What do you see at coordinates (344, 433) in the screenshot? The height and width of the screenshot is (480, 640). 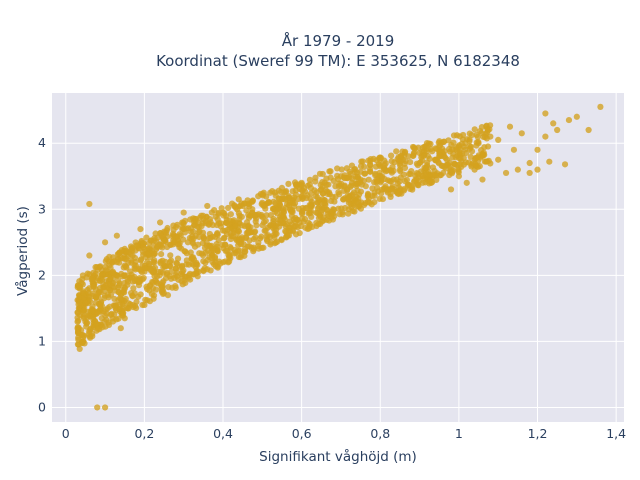 I see `x-axis-ticks: 0 0,2 0,4 0,6 0,8 1 1,2 1,4` at bounding box center [344, 433].